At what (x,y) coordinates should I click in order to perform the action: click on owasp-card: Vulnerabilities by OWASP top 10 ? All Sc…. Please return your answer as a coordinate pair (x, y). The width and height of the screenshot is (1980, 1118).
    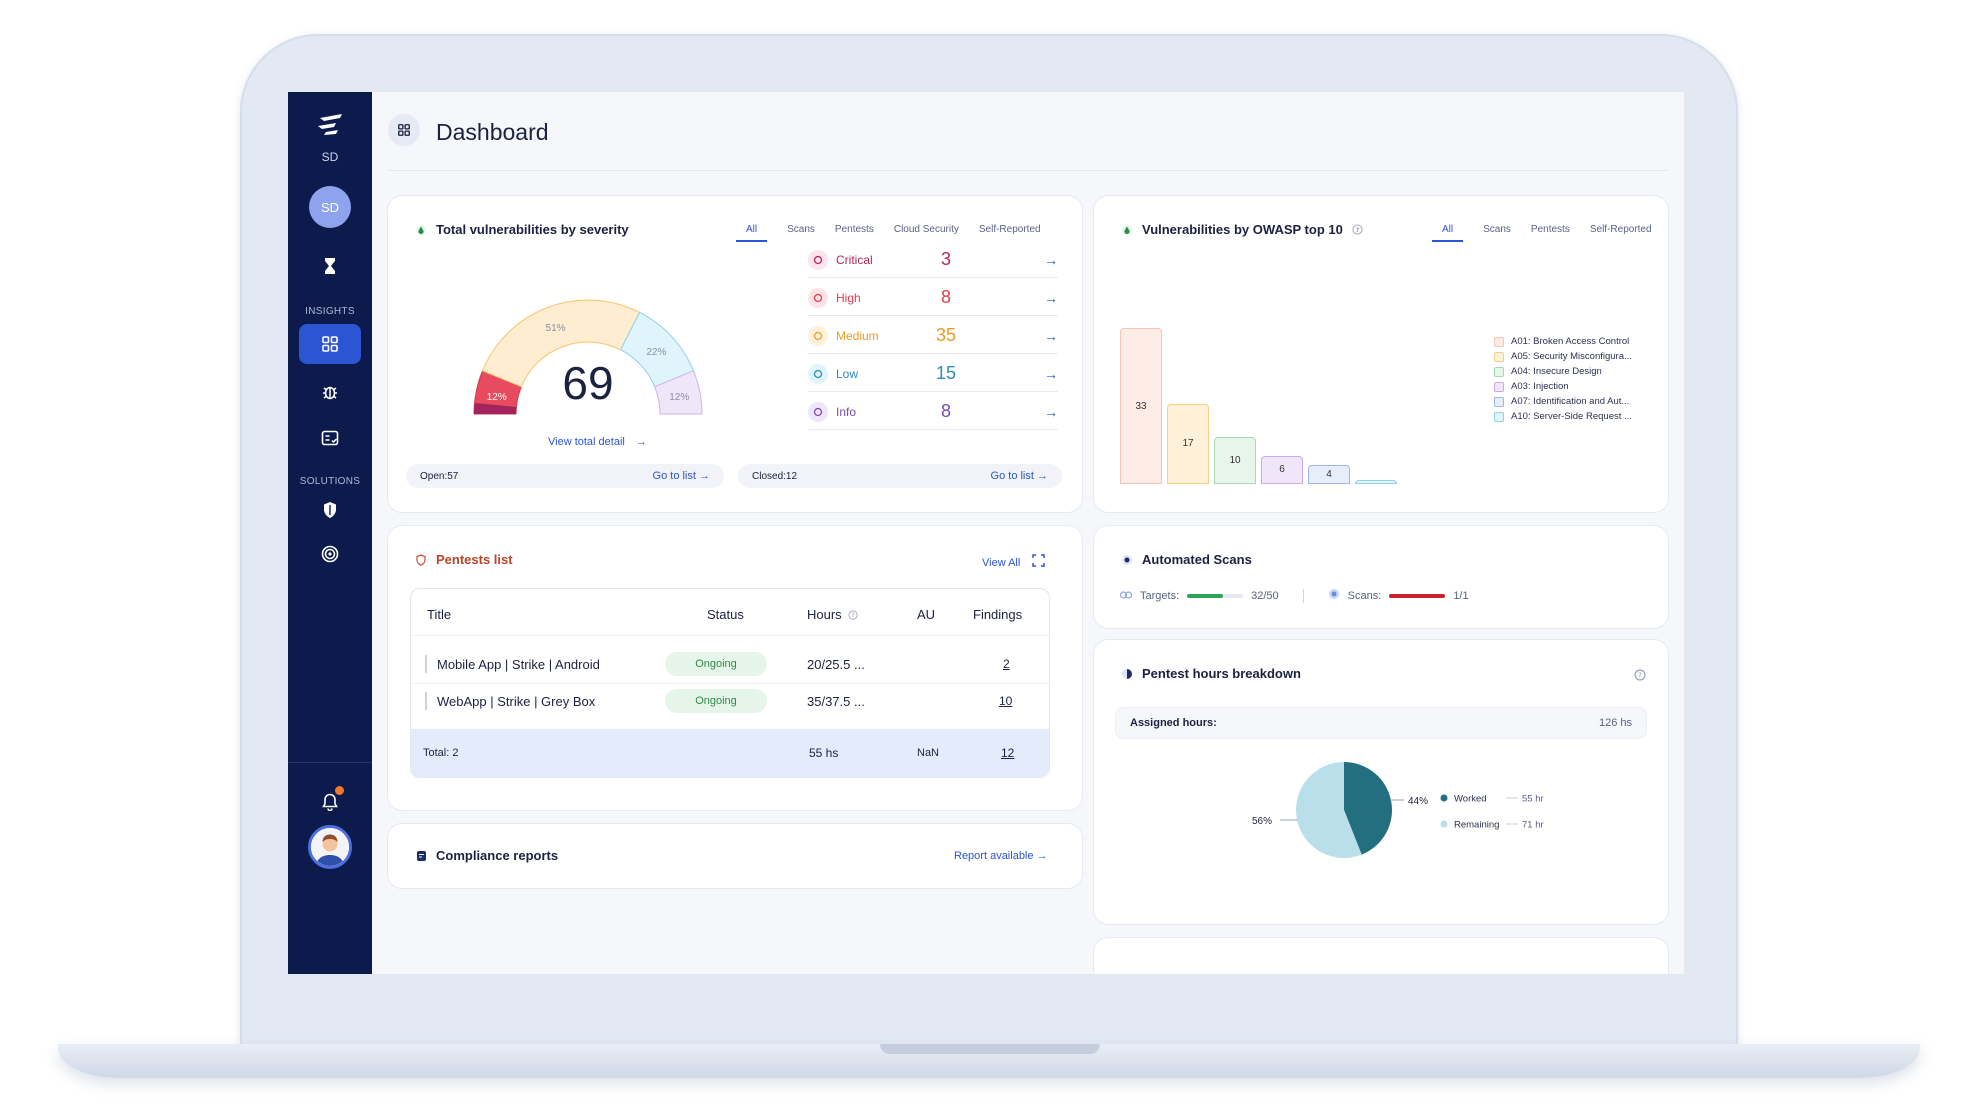
    Looking at the image, I should click on (1381, 354).